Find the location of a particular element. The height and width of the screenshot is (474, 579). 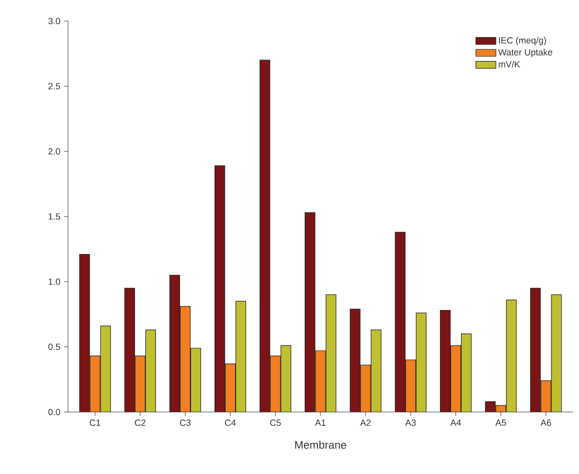

y-tick-label: 0.5 is located at coordinates (54, 347).